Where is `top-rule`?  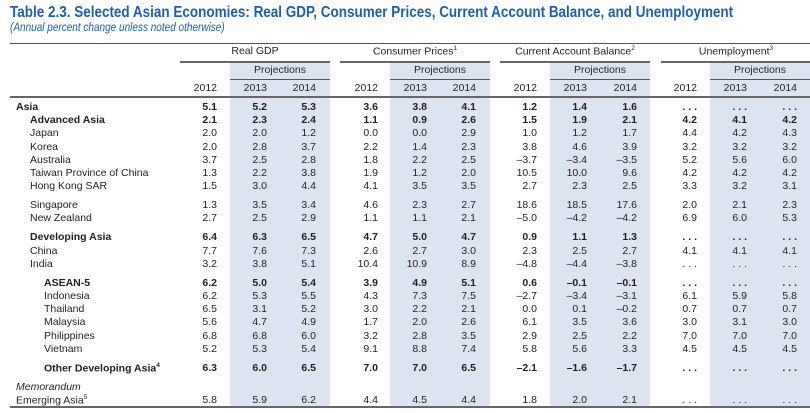
top-rule is located at coordinates (410, 43).